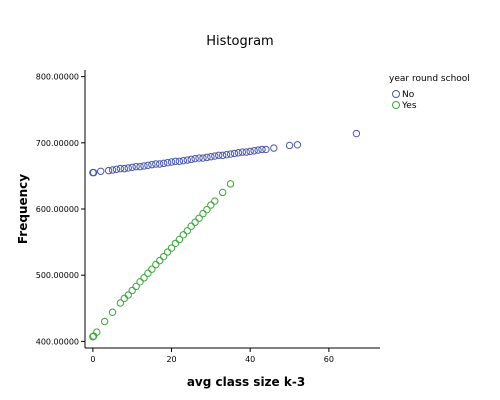  Describe the element at coordinates (57, 341) in the screenshot. I see `y-tick-label: 400.00000` at that location.